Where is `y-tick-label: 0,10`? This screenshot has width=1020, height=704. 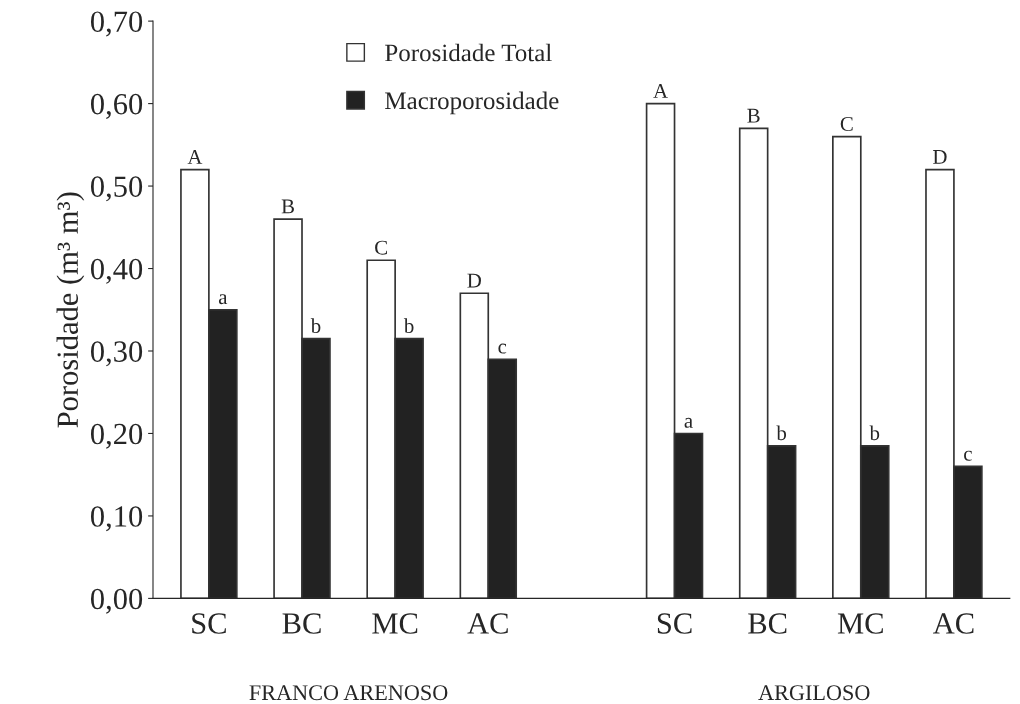 y-tick-label: 0,10 is located at coordinates (116, 519).